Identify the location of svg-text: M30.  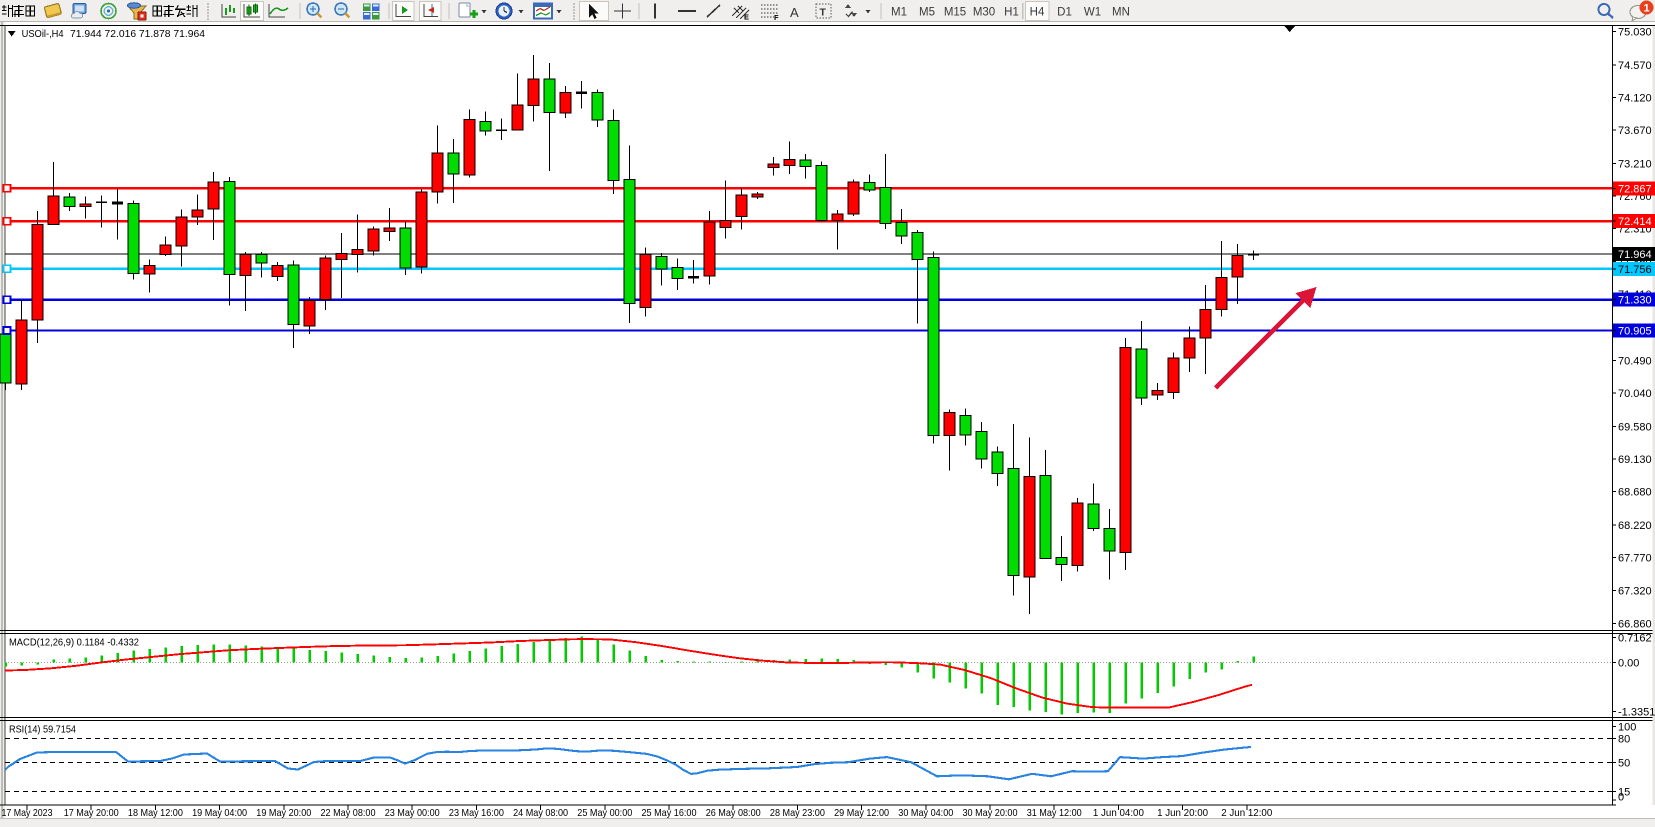
(984, 13).